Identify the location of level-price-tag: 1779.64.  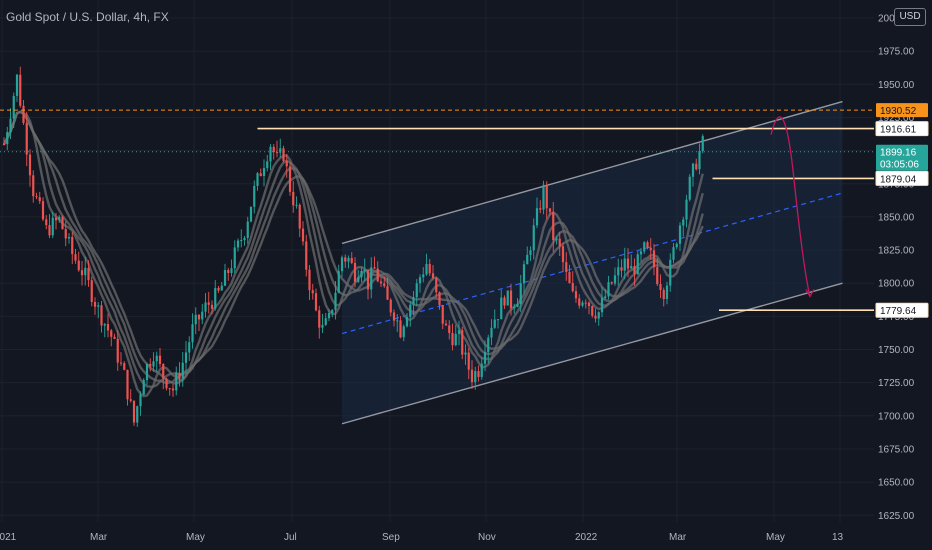
(902, 310).